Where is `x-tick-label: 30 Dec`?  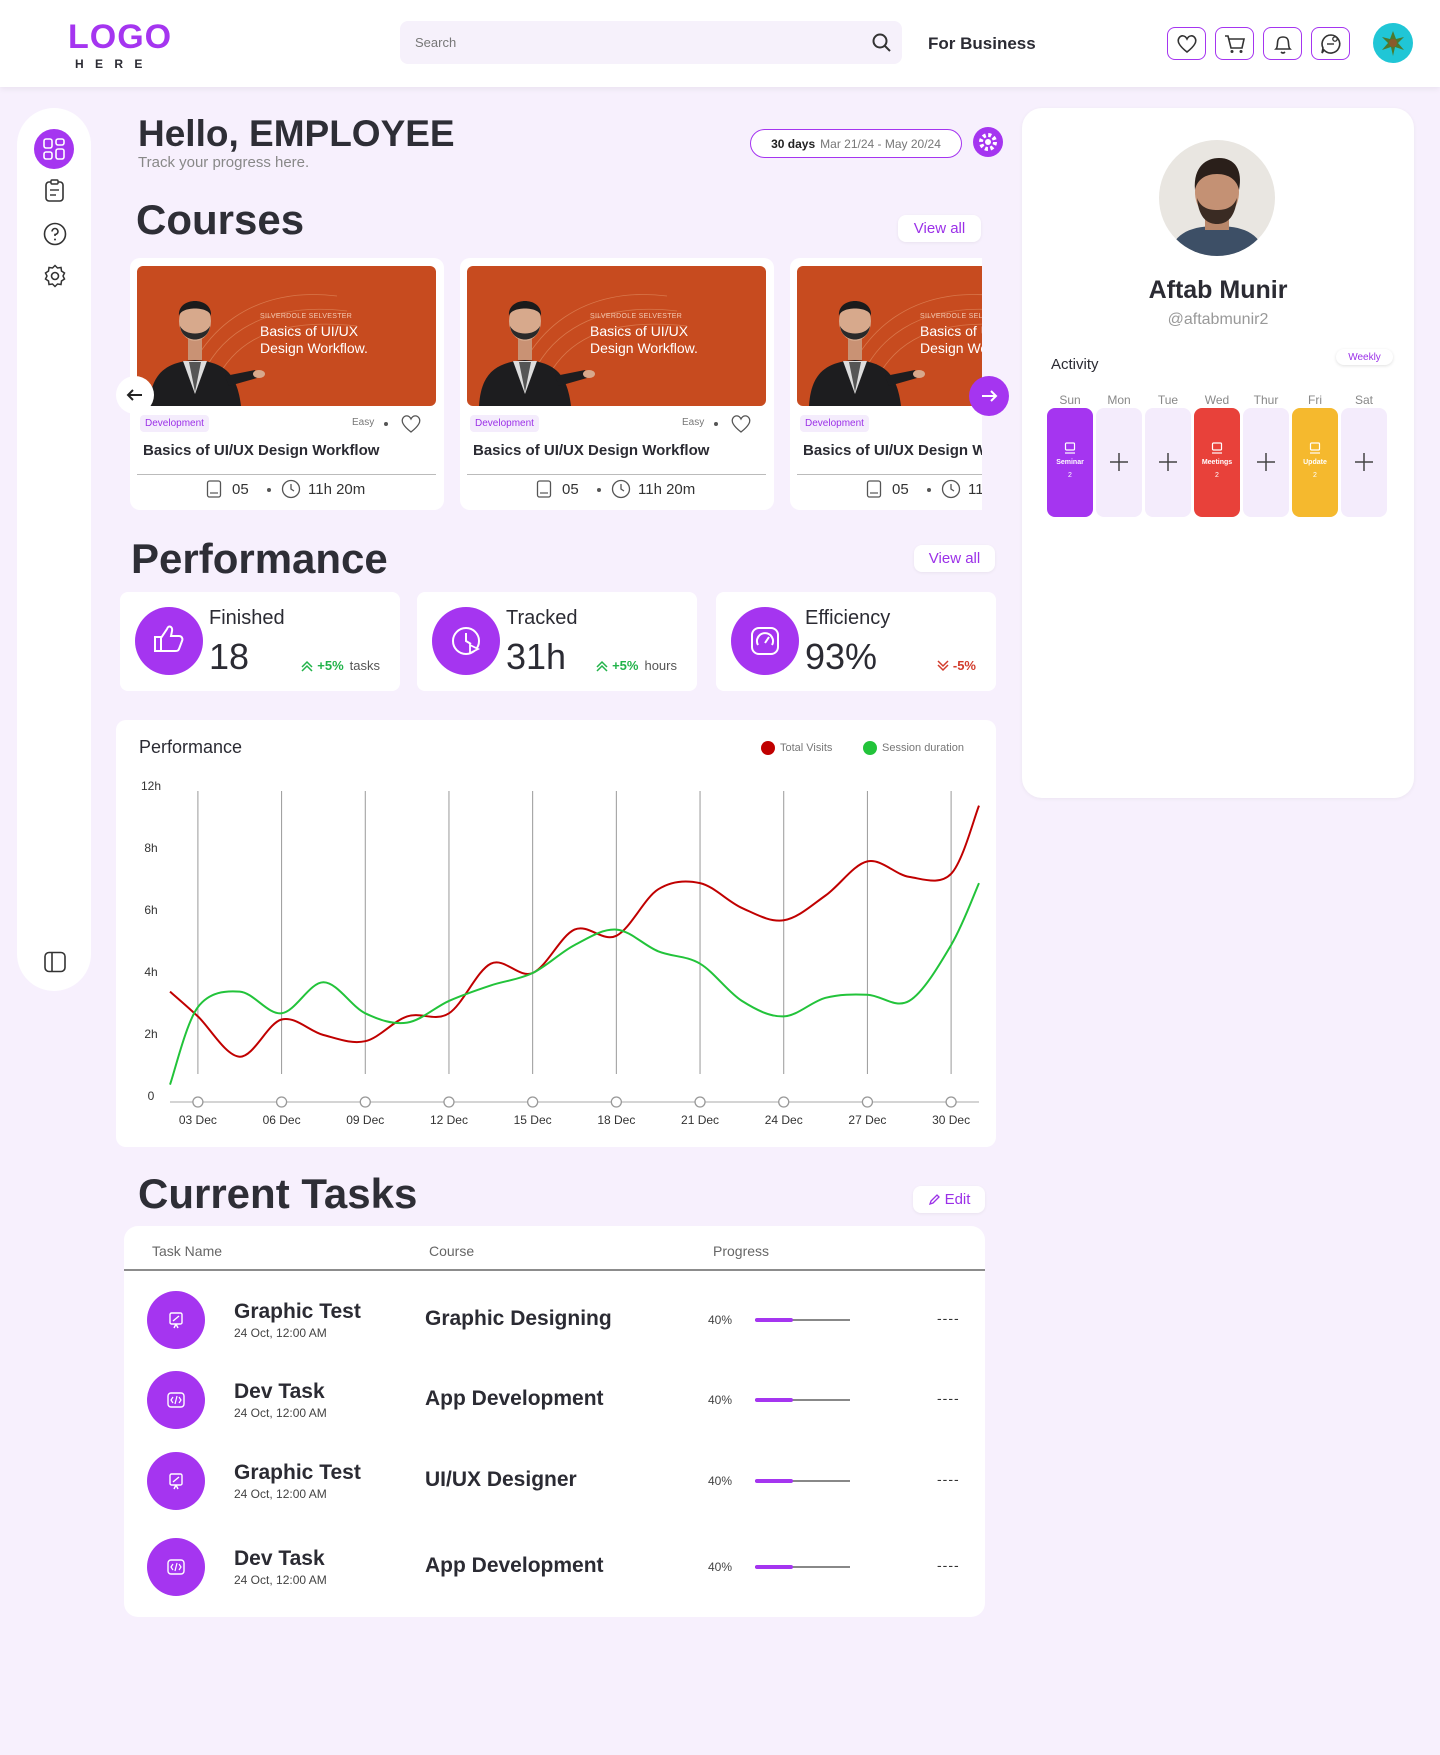
x-tick-label: 30 Dec is located at coordinates (951, 1120).